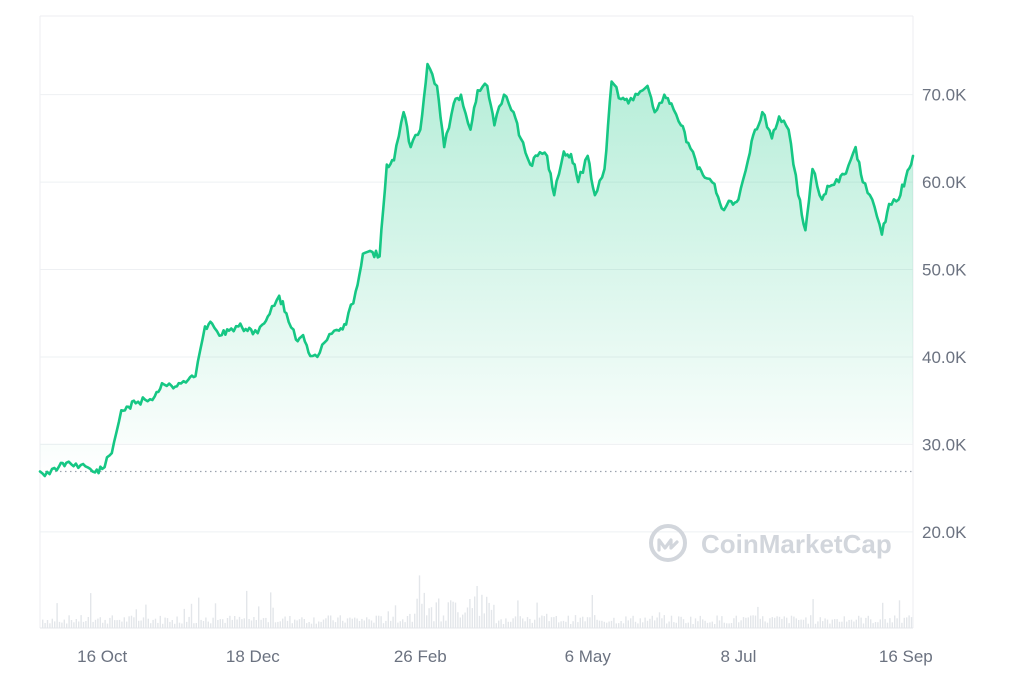  Describe the element at coordinates (420, 656) in the screenshot. I see `x-tick-label: 26 Feb` at that location.